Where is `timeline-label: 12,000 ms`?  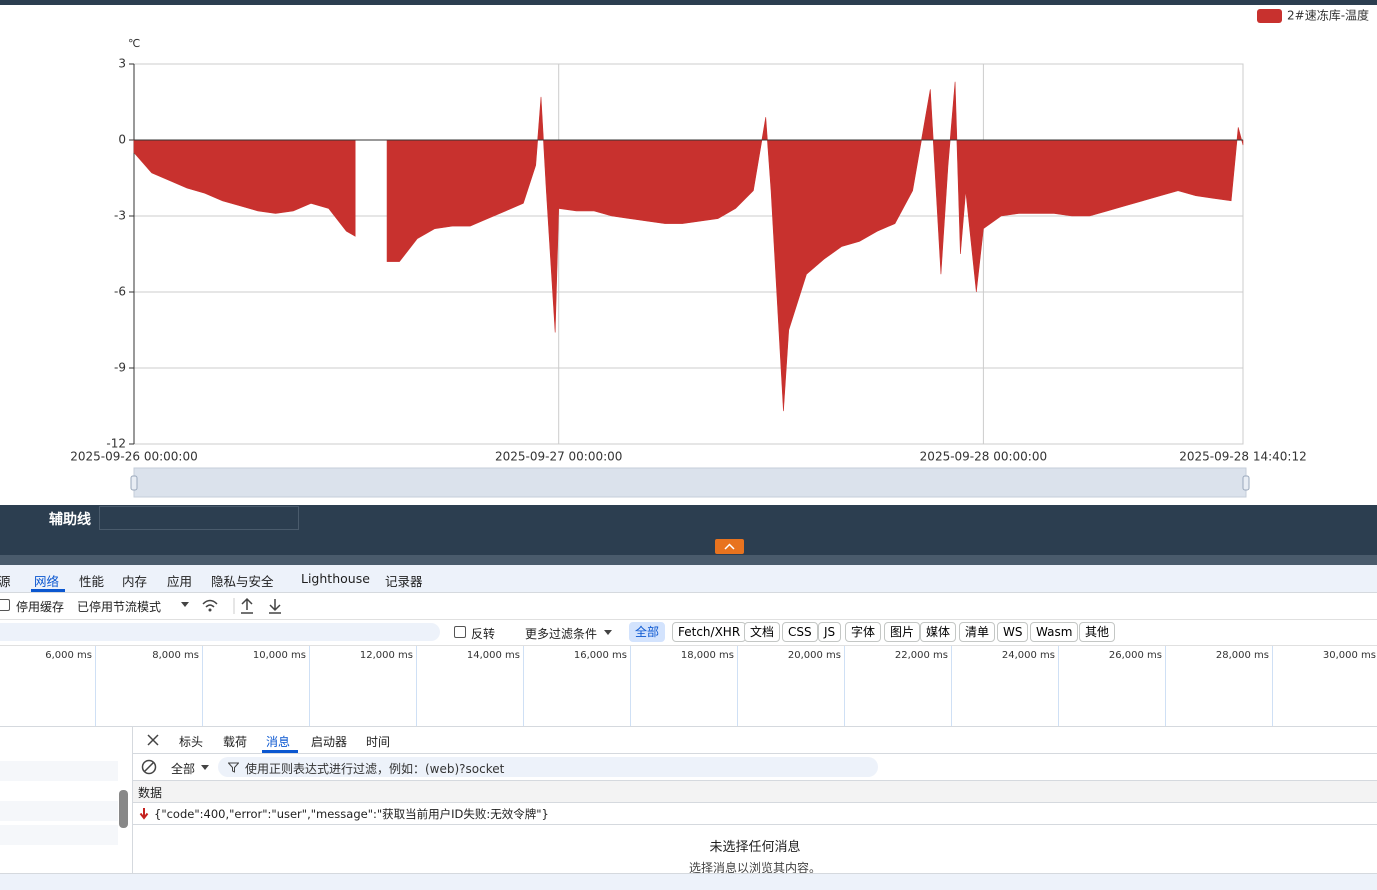 timeline-label: 12,000 ms is located at coordinates (386, 655).